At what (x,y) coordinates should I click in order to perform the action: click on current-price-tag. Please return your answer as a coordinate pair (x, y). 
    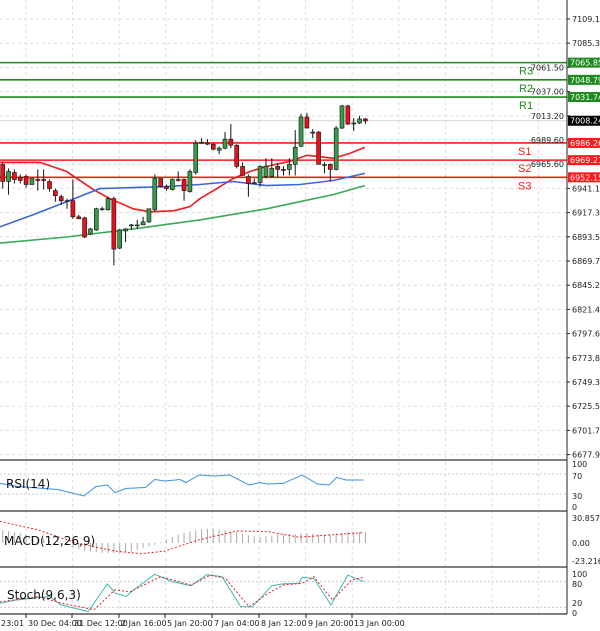
    Looking at the image, I should click on (584, 120).